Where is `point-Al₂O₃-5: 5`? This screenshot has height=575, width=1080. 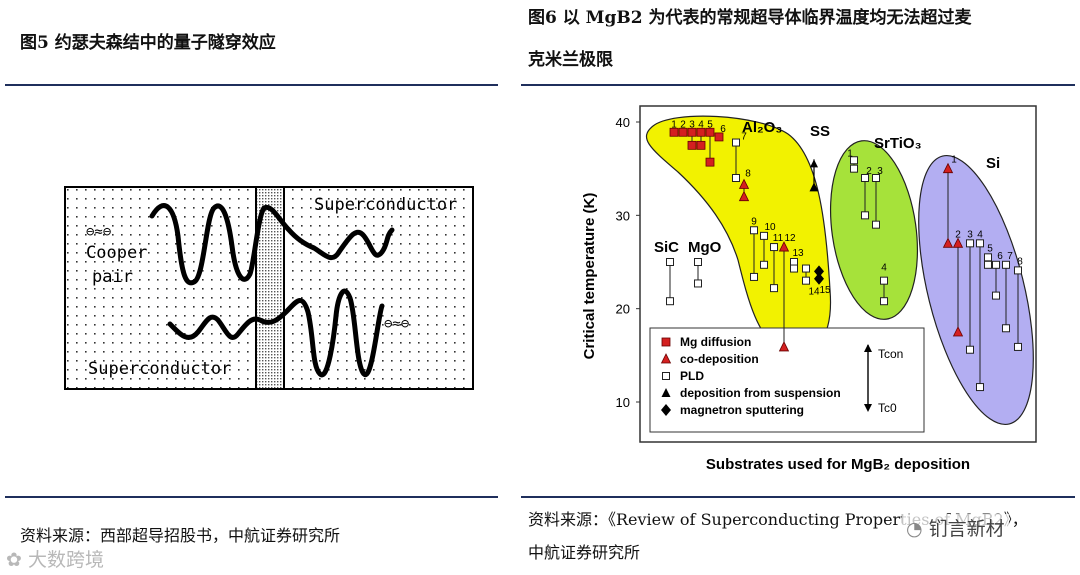
point-Al₂O₃-5: 5 is located at coordinates (710, 143).